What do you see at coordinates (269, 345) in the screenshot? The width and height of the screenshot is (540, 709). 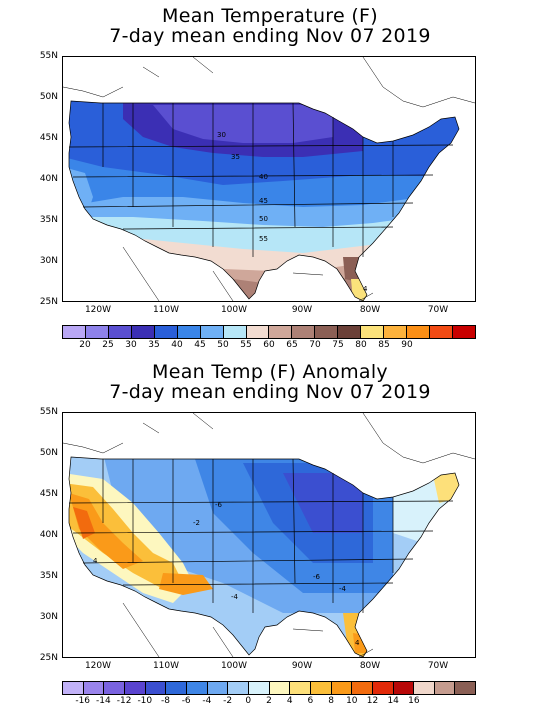 I see `map1-colorbar-label: 60` at bounding box center [269, 345].